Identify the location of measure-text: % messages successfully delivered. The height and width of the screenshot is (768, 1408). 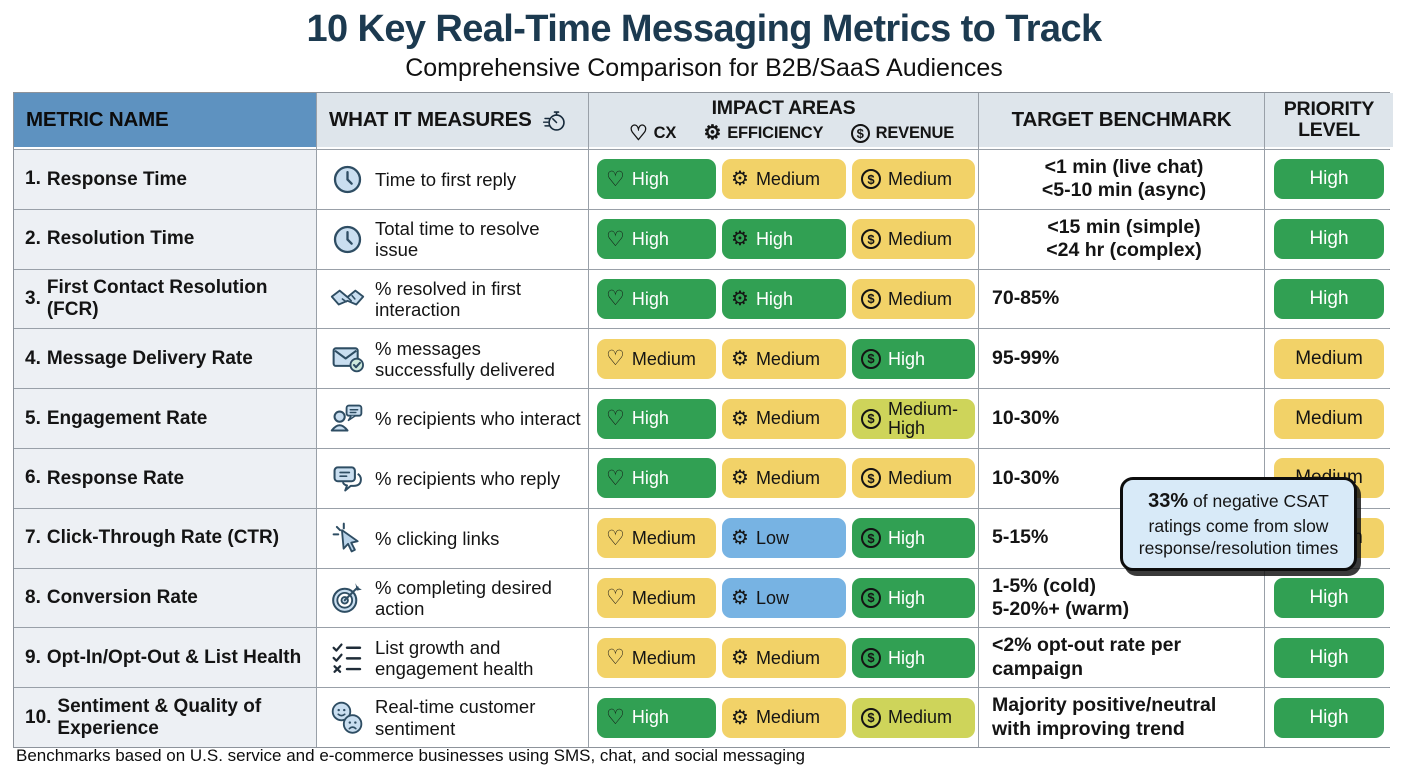
(465, 358).